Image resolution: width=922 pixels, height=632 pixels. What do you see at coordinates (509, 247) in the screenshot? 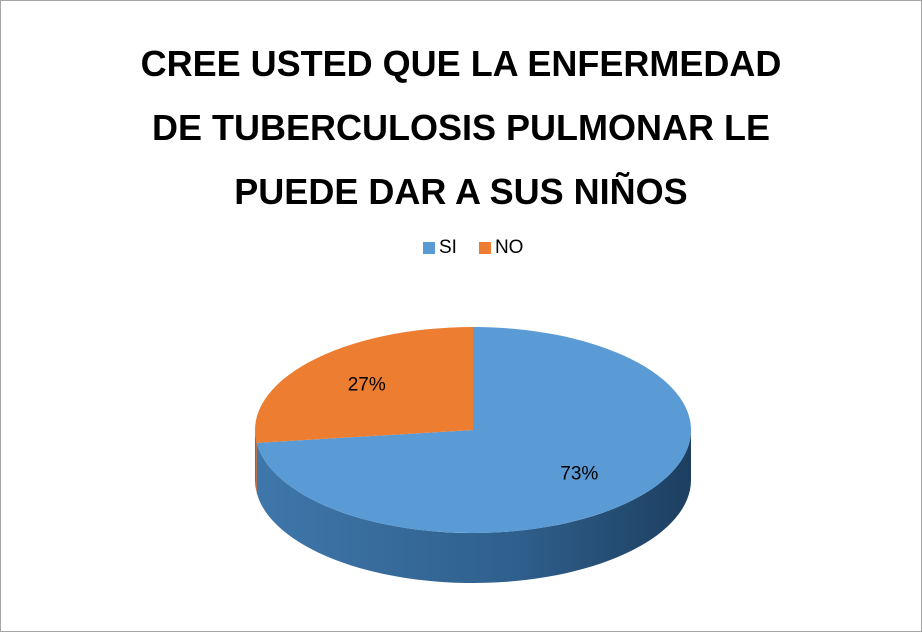
I see `legend-label: NO` at bounding box center [509, 247].